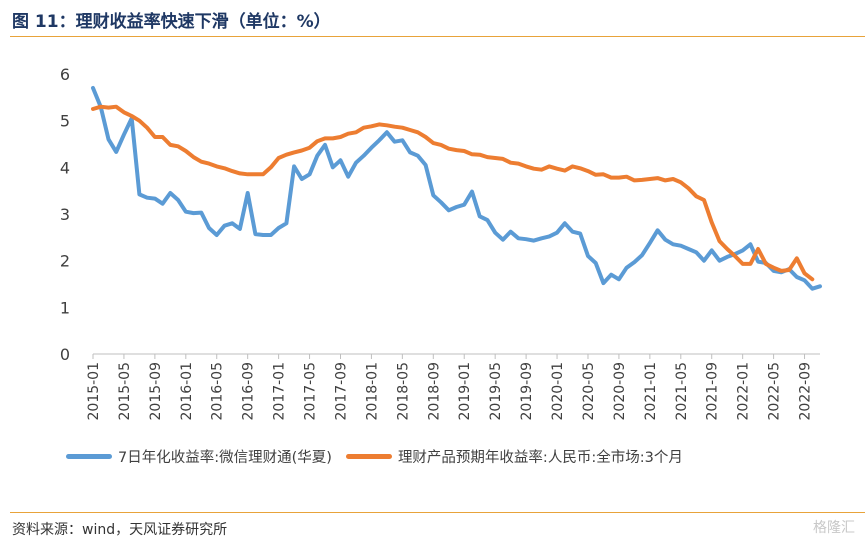 This screenshot has height=545, width=865. What do you see at coordinates (311, 391) in the screenshot?
I see `x-tick-label: 2017-05` at bounding box center [311, 391].